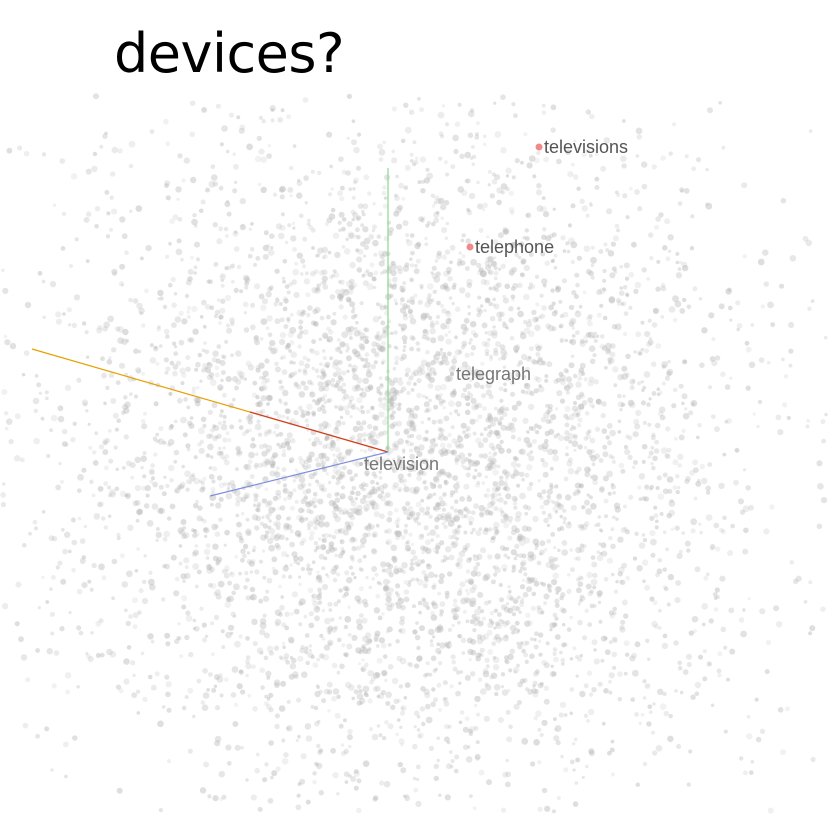 The width and height of the screenshot is (828, 814). Describe the element at coordinates (510, 247) in the screenshot. I see `point-telephone: telephone` at that location.